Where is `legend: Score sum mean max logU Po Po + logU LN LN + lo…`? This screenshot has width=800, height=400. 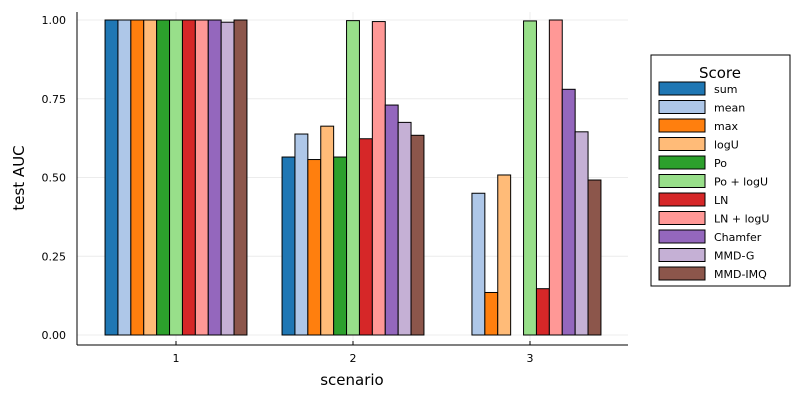
legend: Score sum mean max logU Po Po + logU LN LN + lo… is located at coordinates (720, 170).